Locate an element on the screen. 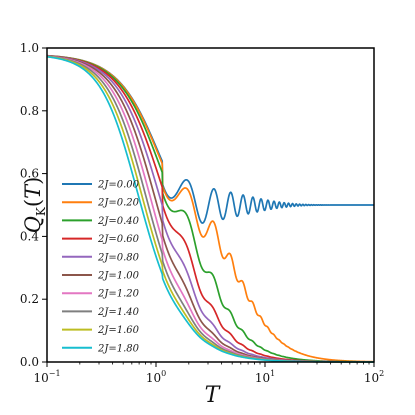 This screenshot has width=415, height=415. x-tick-label-0: 10⁻¹ is located at coordinates (46, 377).